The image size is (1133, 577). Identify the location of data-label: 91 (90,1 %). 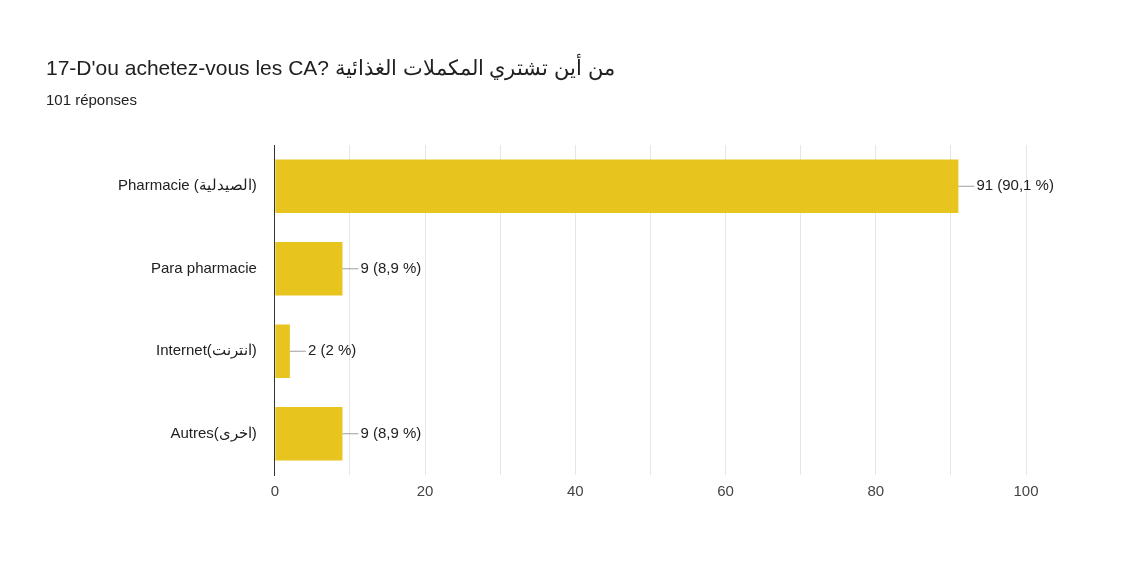
(1015, 185).